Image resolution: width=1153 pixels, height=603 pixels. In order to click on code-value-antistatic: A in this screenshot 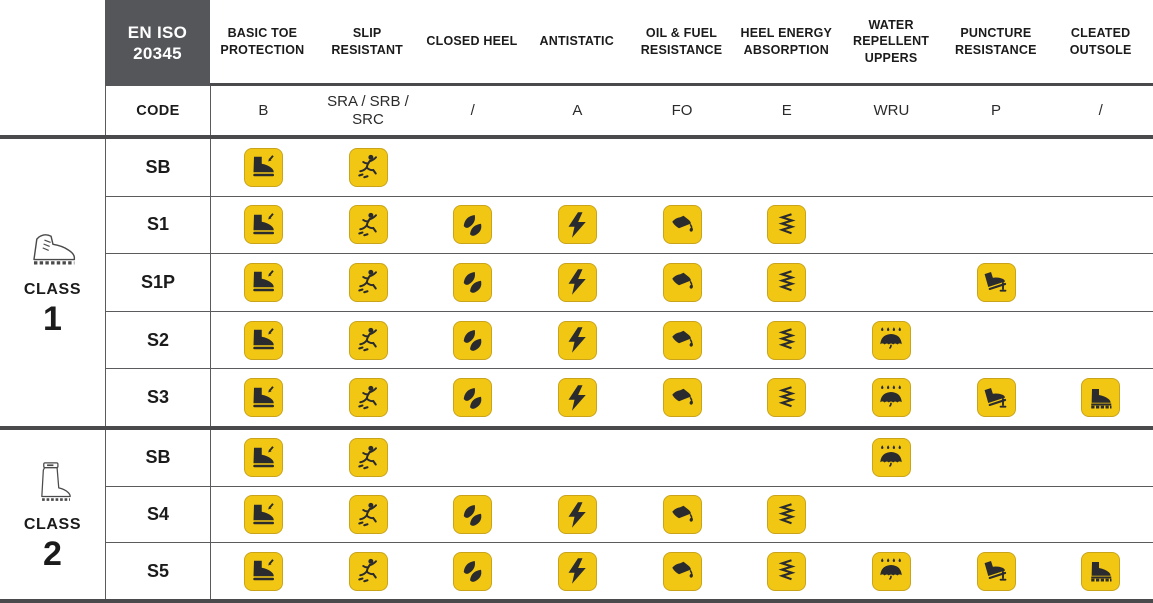, I will do `click(577, 110)`.